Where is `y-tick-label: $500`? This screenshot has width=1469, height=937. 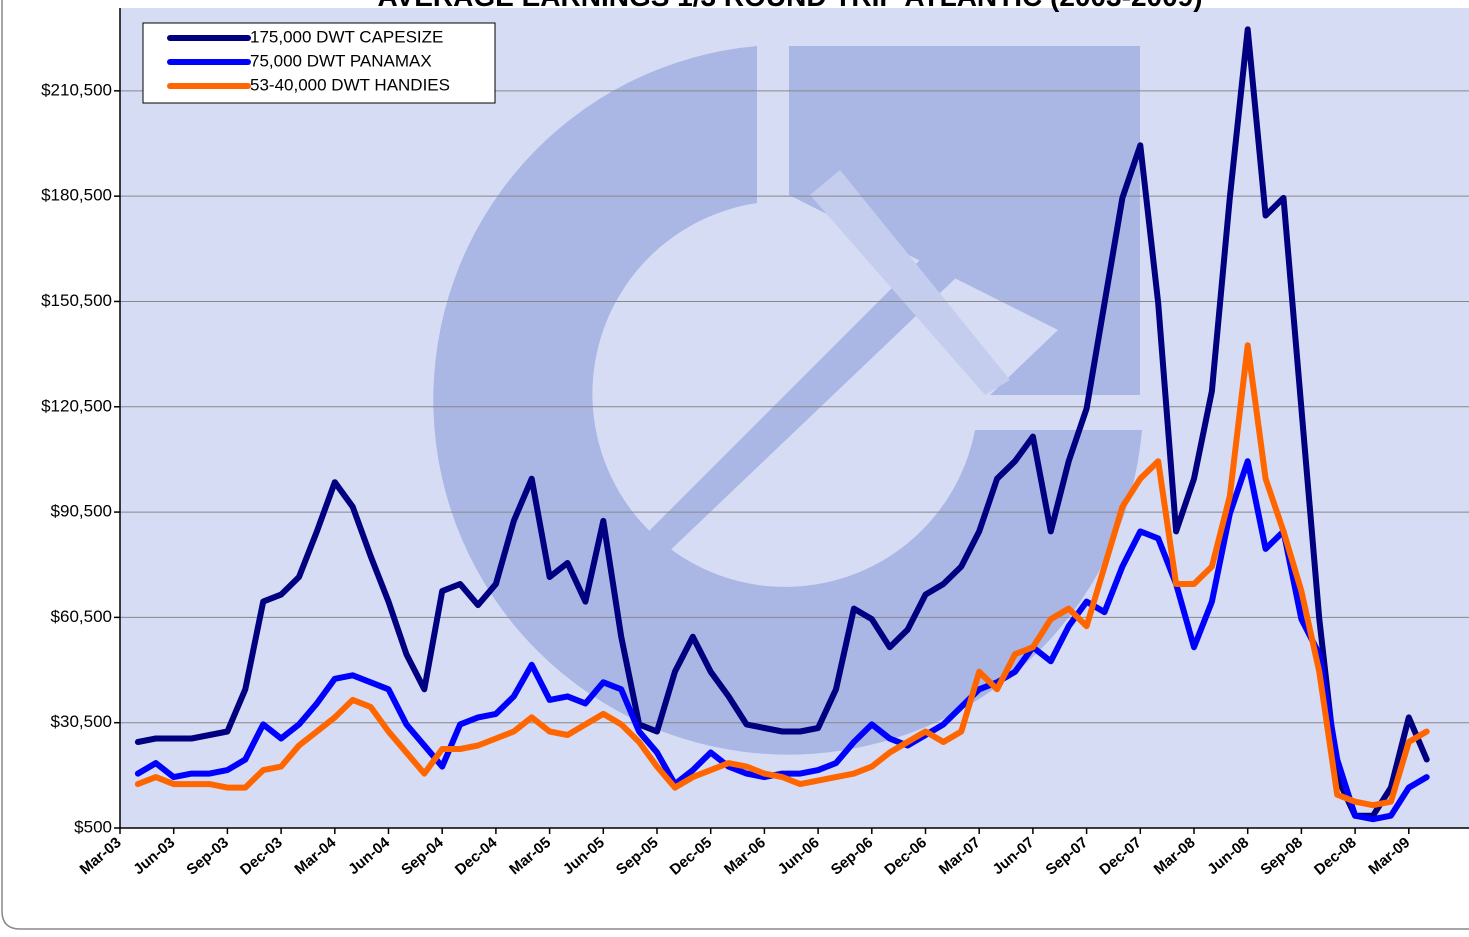
y-tick-label: $500 is located at coordinates (93, 826).